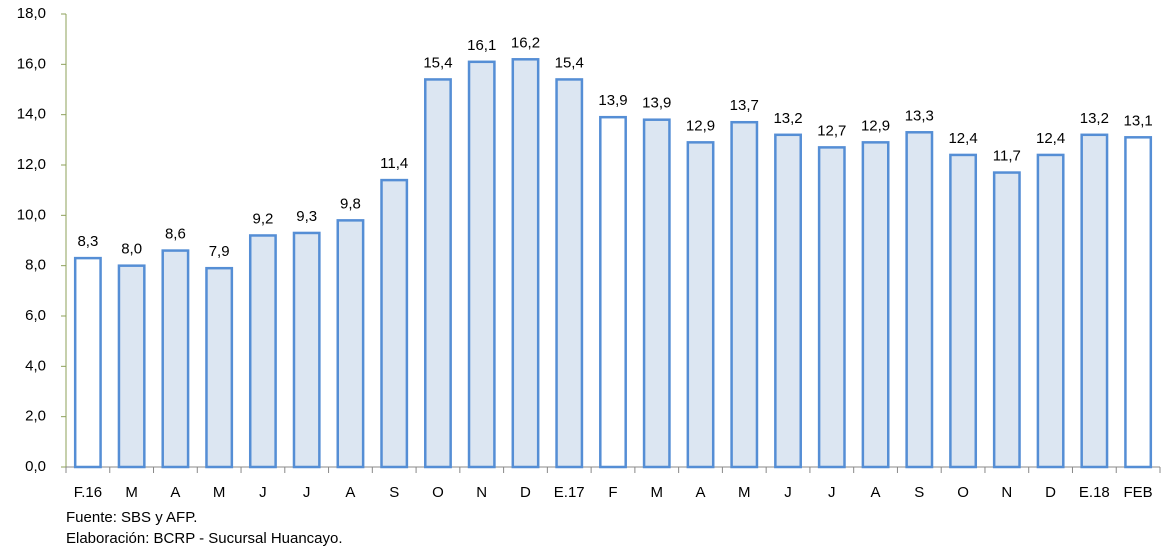 The width and height of the screenshot is (1169, 556). What do you see at coordinates (262, 218) in the screenshot?
I see `value-label: 9,2` at bounding box center [262, 218].